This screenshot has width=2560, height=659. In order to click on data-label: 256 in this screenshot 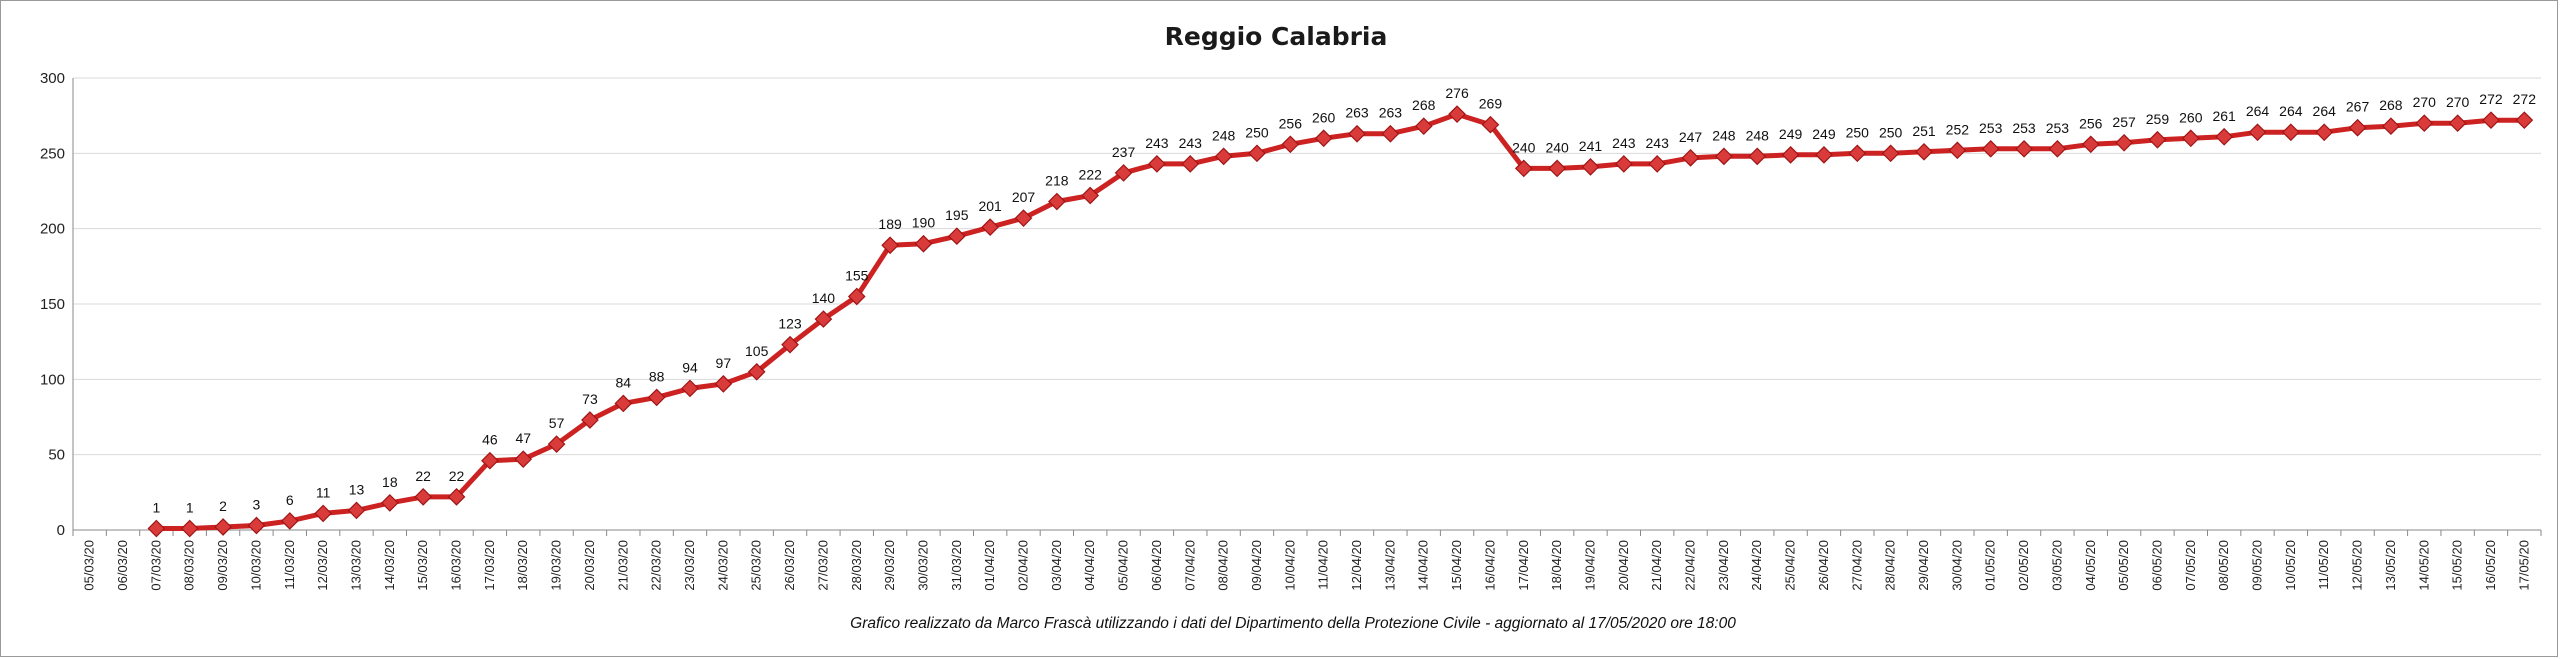, I will do `click(2091, 123)`.